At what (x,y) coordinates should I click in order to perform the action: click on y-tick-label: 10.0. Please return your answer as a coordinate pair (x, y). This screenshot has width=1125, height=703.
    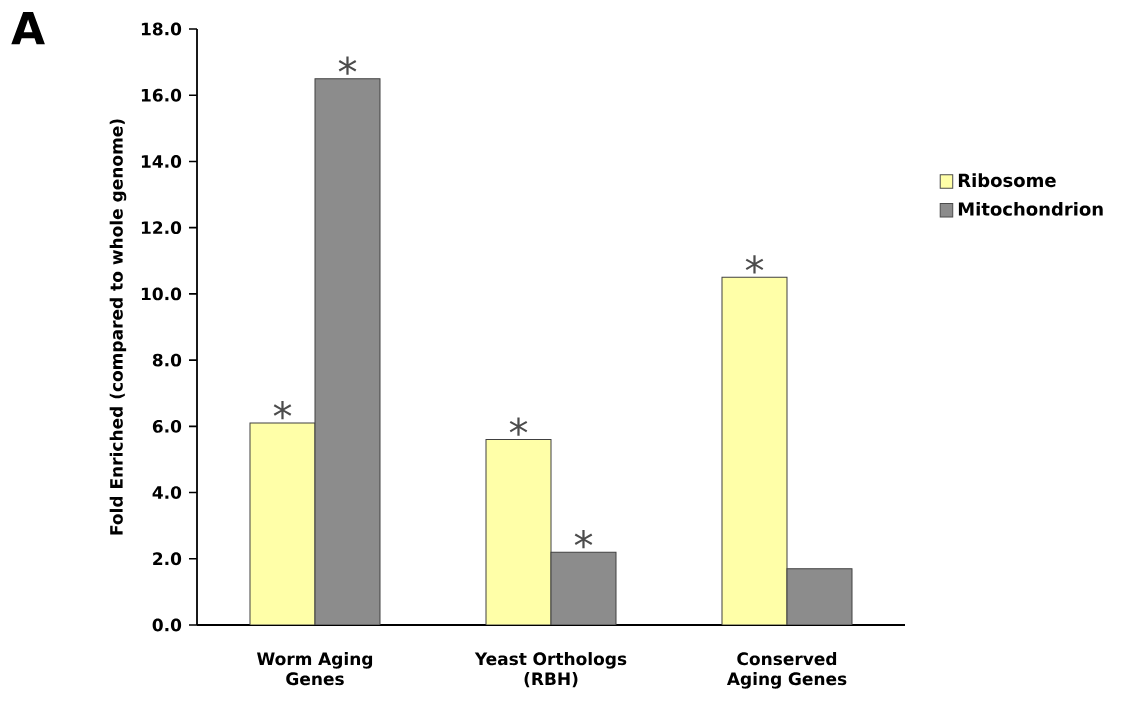
    Looking at the image, I should click on (161, 294).